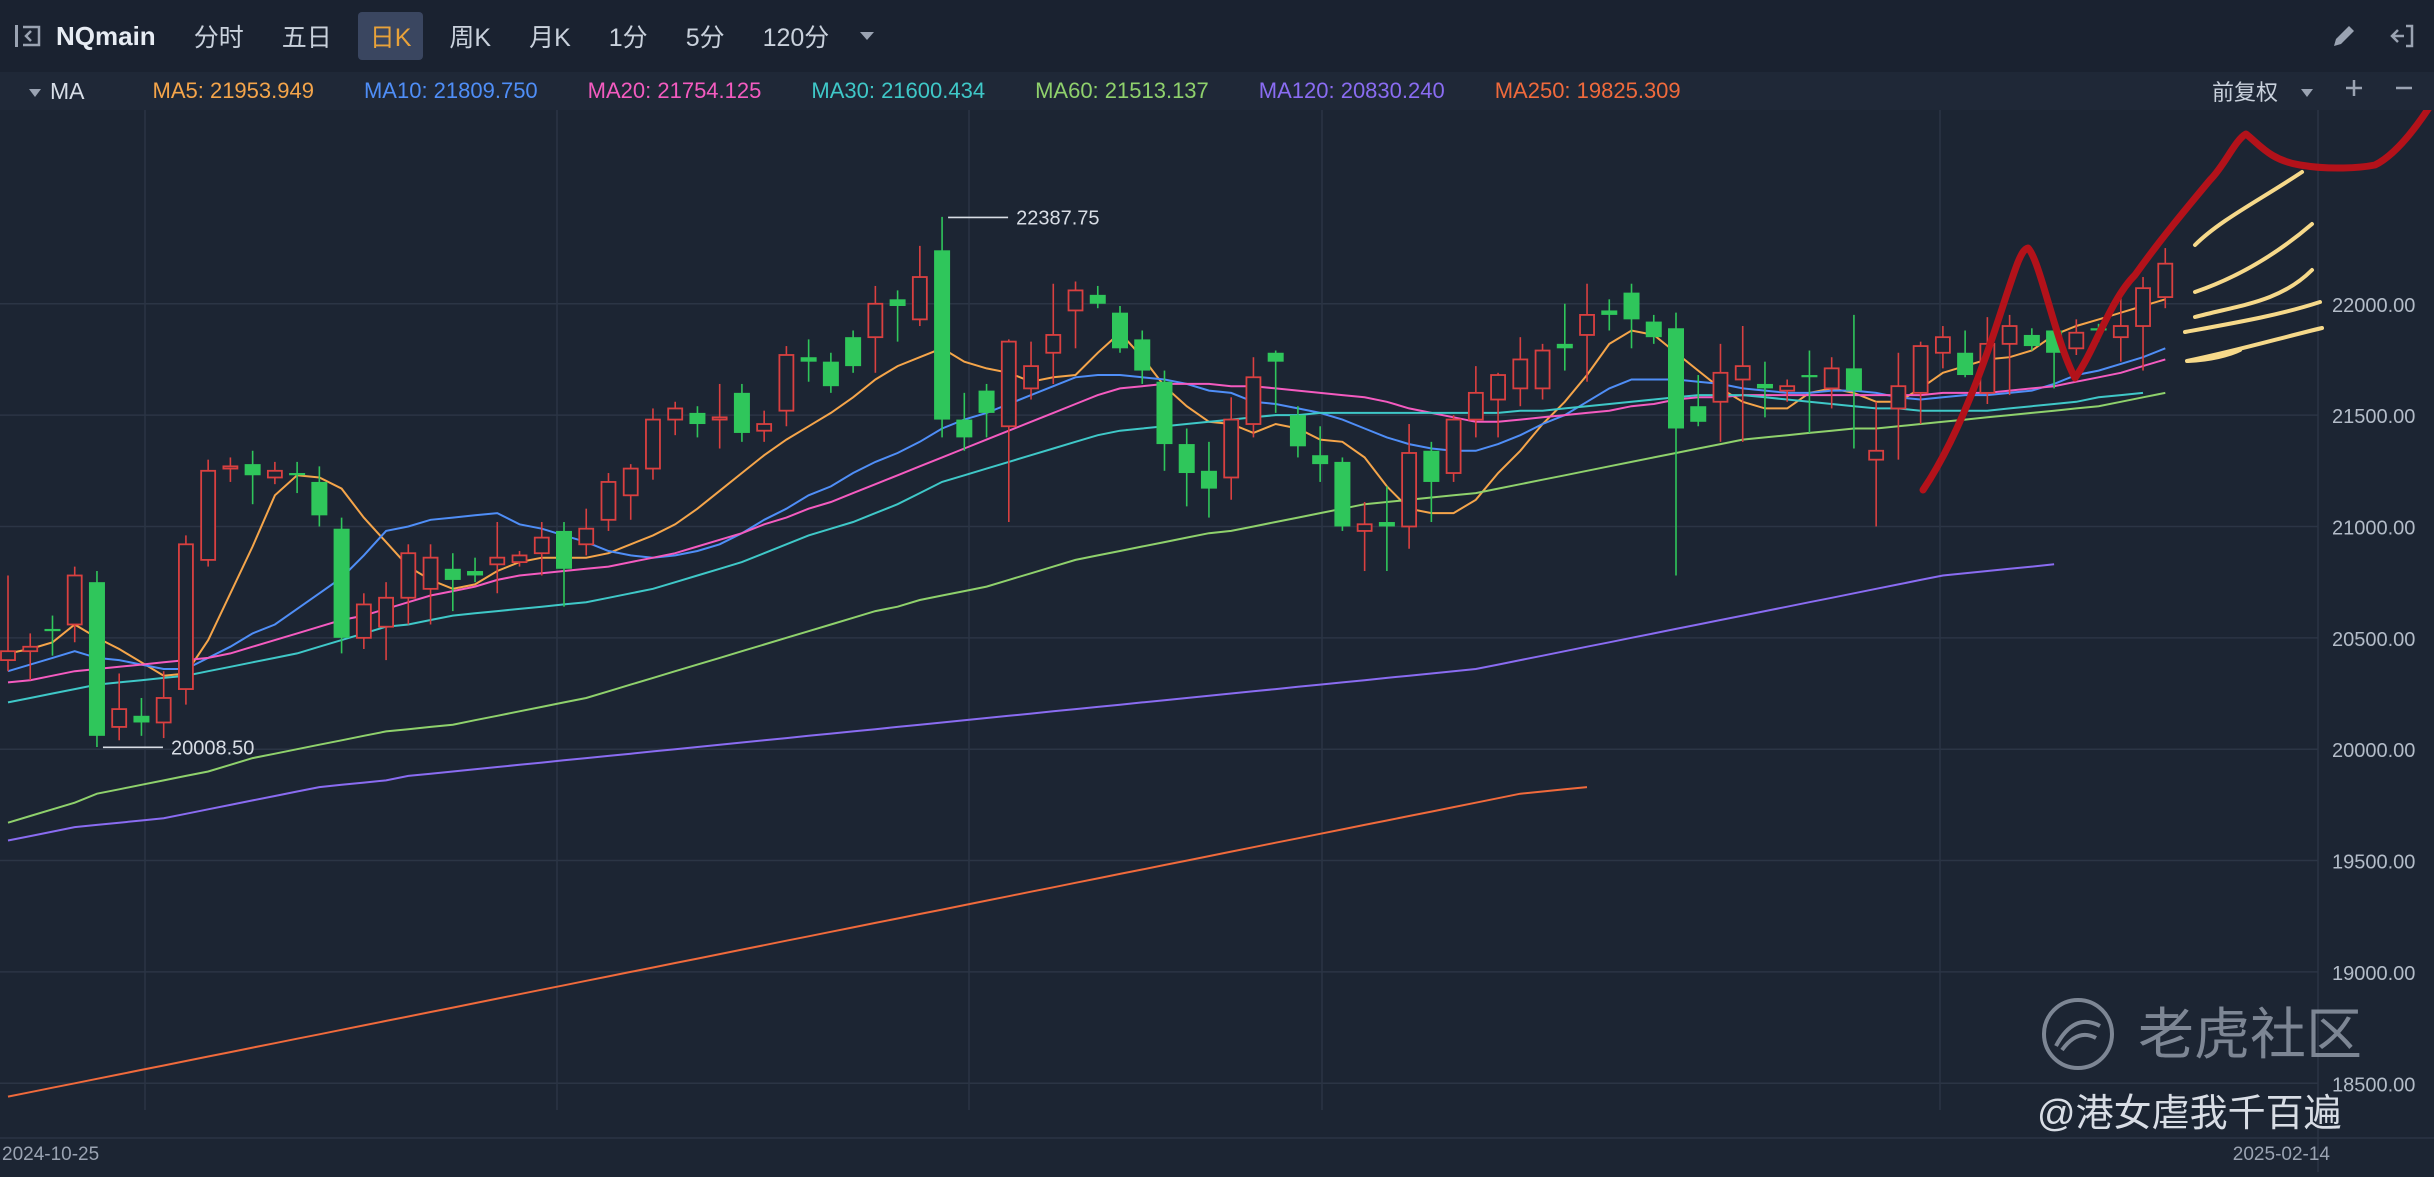  Describe the element at coordinates (898, 90) in the screenshot. I see `ma-value: MA30: 21600.434` at that location.